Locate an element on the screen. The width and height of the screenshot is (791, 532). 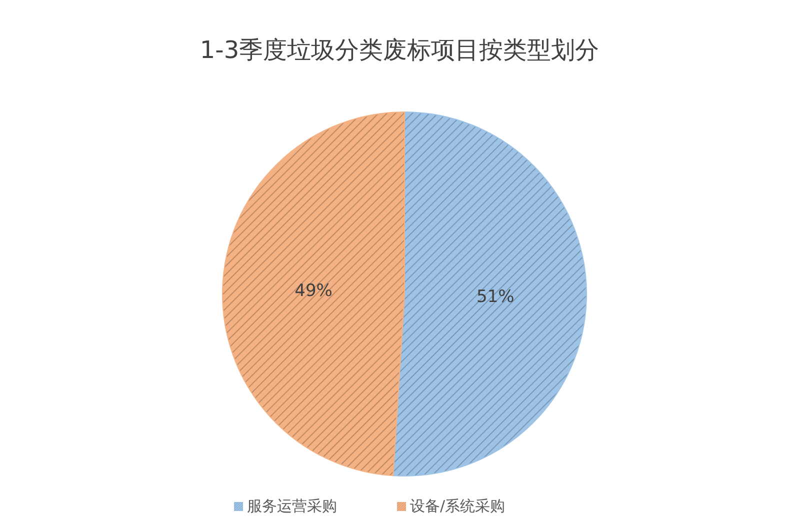
legend-label: 服务运营采购 is located at coordinates (291, 506).